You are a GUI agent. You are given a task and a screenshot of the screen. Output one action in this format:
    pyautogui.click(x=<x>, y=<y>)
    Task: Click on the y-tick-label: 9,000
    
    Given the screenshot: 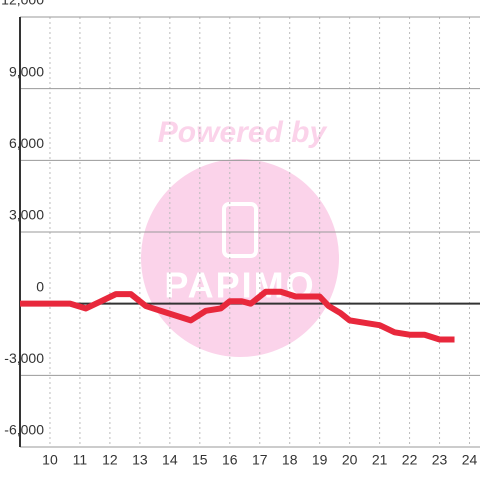 What is the action you would take?
    pyautogui.click(x=26, y=71)
    